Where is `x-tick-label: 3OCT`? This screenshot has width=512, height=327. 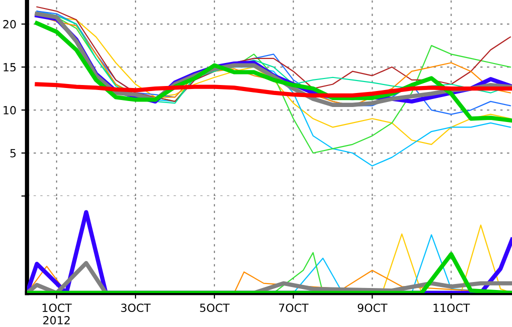 x-tick-label: 3OCT is located at coordinates (136, 308).